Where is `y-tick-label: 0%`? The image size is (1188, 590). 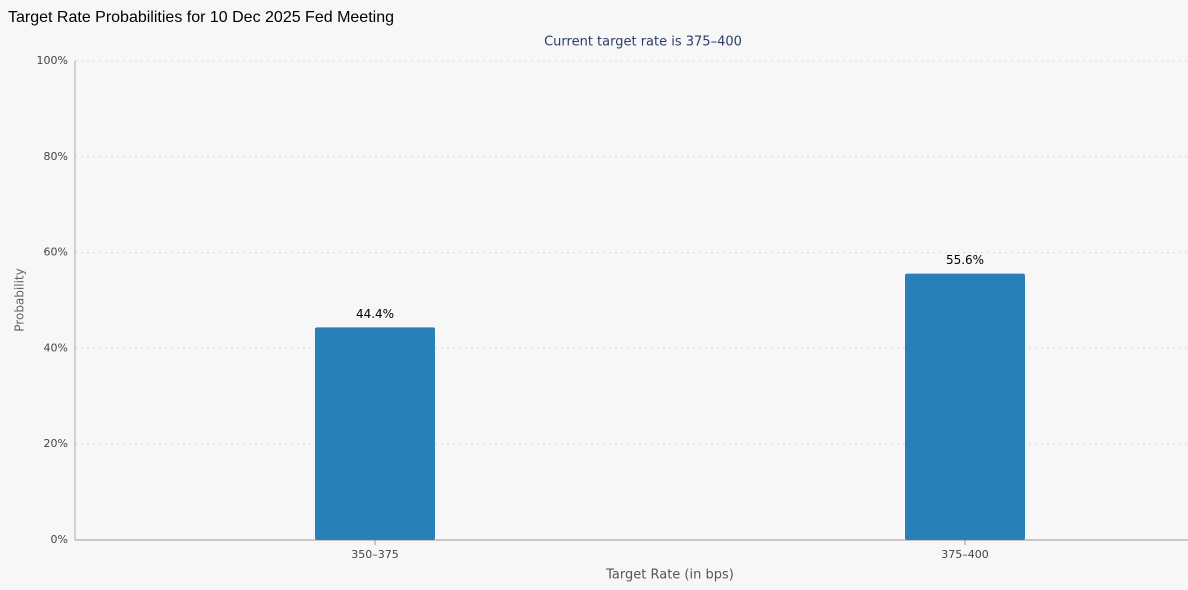 y-tick-label: 0% is located at coordinates (59, 539).